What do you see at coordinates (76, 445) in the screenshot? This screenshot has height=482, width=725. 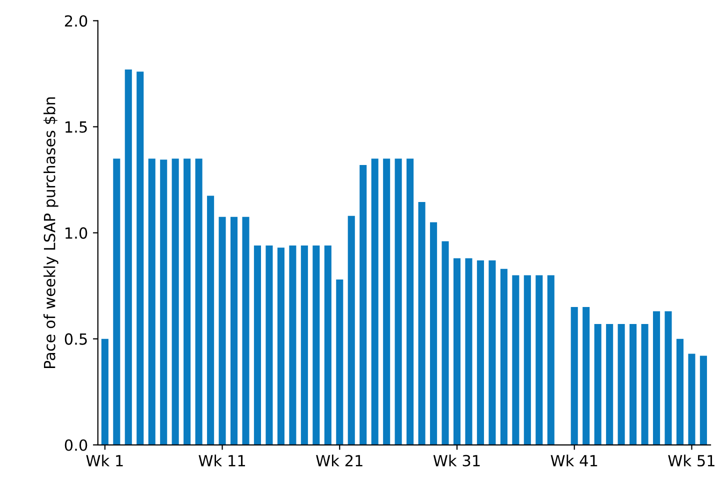 I see `y-tick-label: 0.0` at bounding box center [76, 445].